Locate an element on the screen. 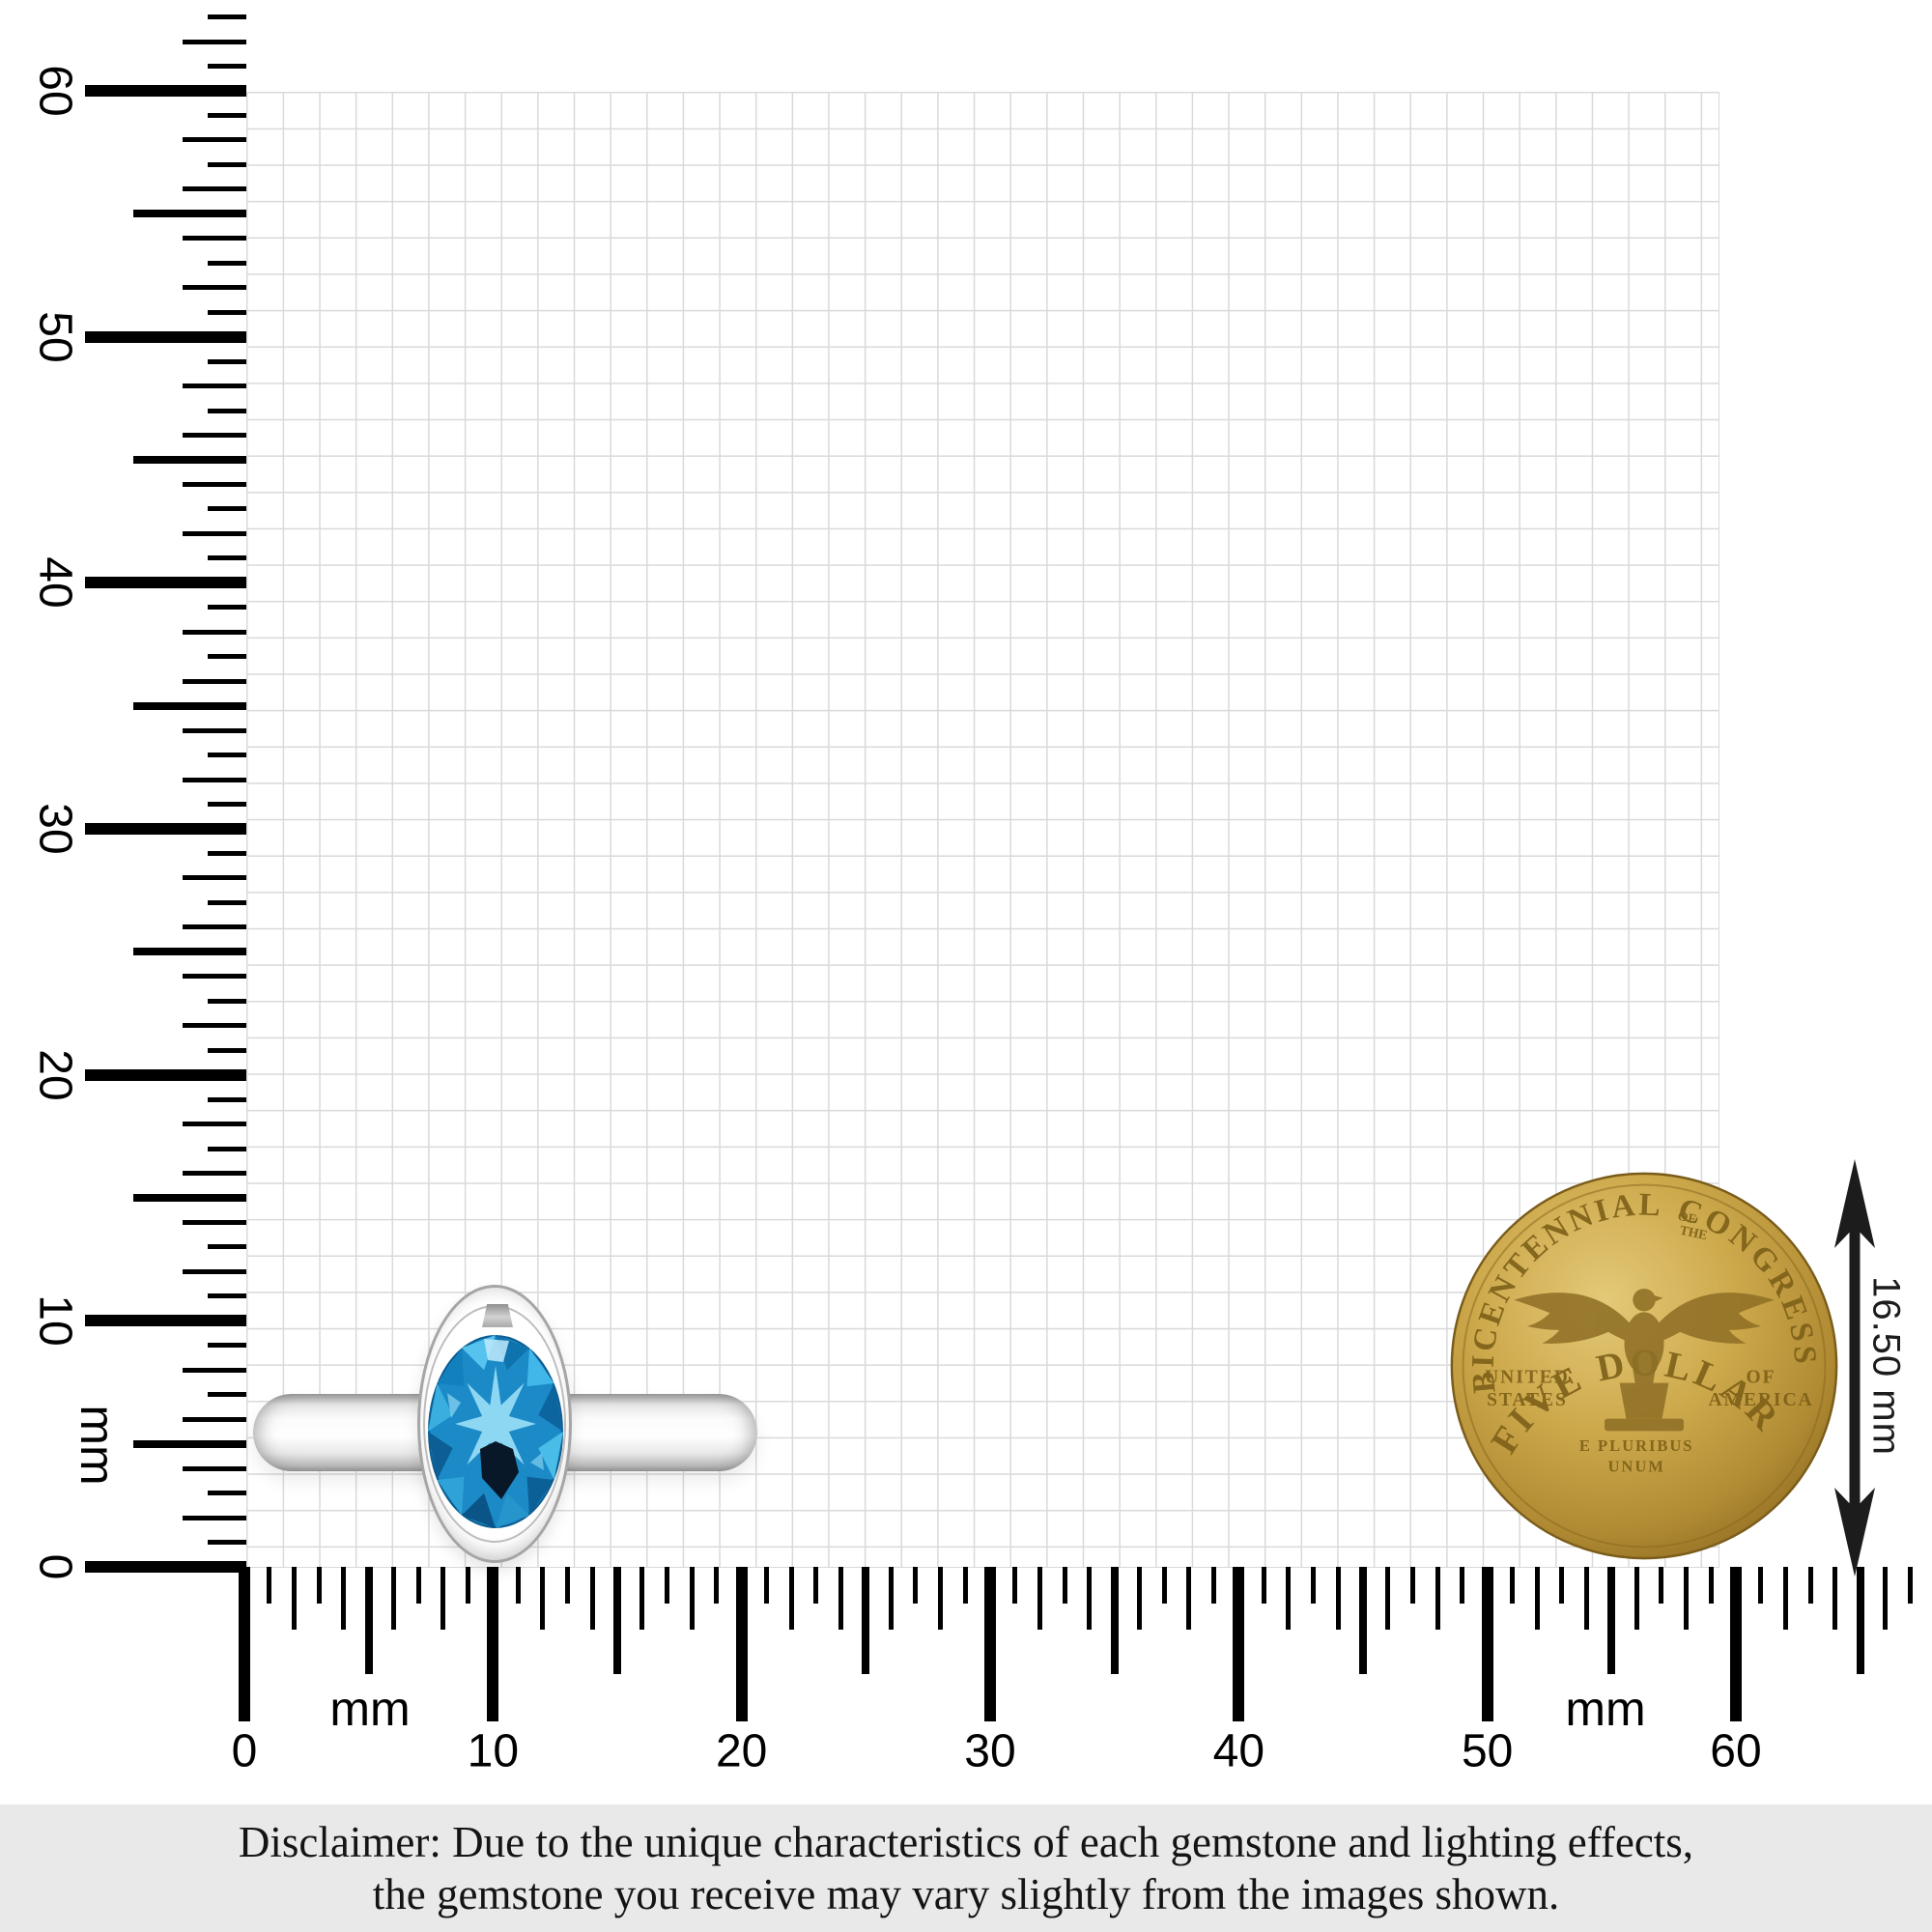  coin-text-america: AMERICA is located at coordinates (1761, 1400).